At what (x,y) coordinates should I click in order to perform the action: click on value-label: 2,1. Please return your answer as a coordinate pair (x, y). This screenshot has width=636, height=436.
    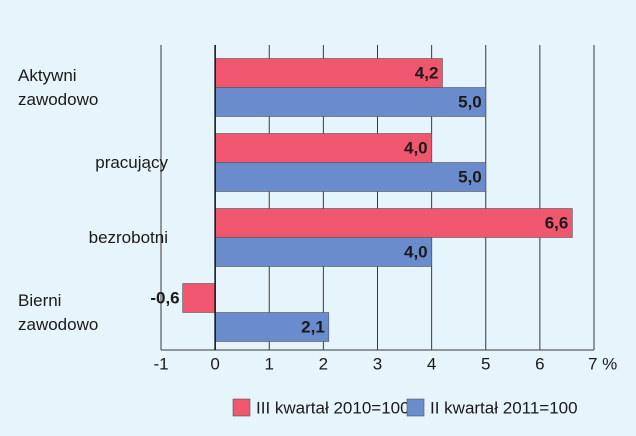
    Looking at the image, I should click on (313, 326).